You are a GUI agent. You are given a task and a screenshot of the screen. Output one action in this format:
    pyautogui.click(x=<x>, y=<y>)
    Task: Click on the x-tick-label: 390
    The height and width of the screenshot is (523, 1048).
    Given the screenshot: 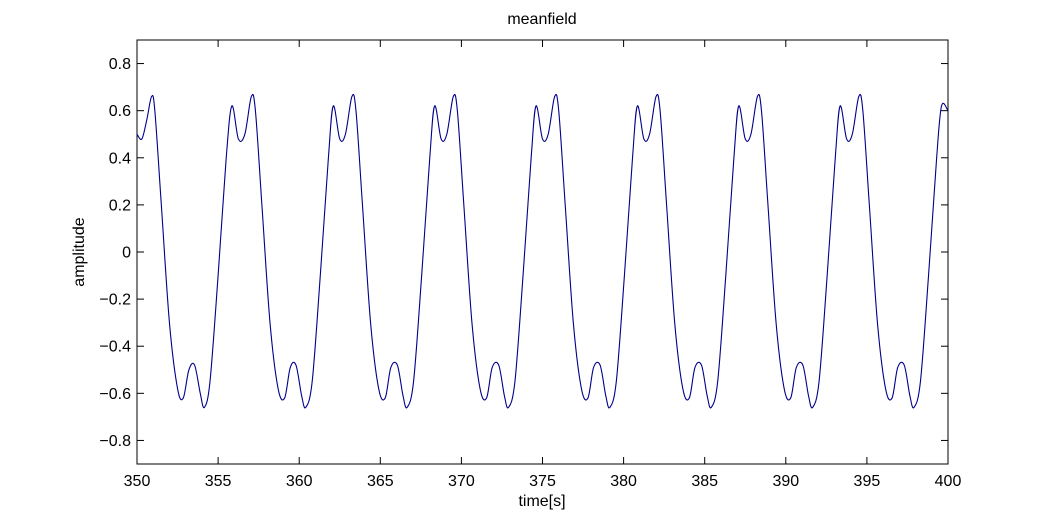 What is the action you would take?
    pyautogui.click(x=785, y=481)
    